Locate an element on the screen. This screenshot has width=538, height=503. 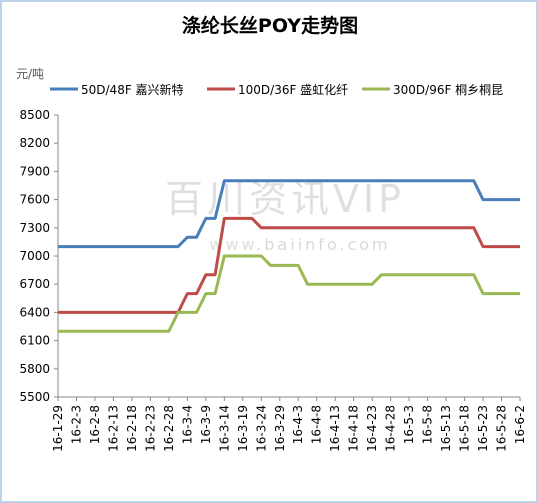
x-tick-label: 16-3-29 is located at coordinates (280, 428).